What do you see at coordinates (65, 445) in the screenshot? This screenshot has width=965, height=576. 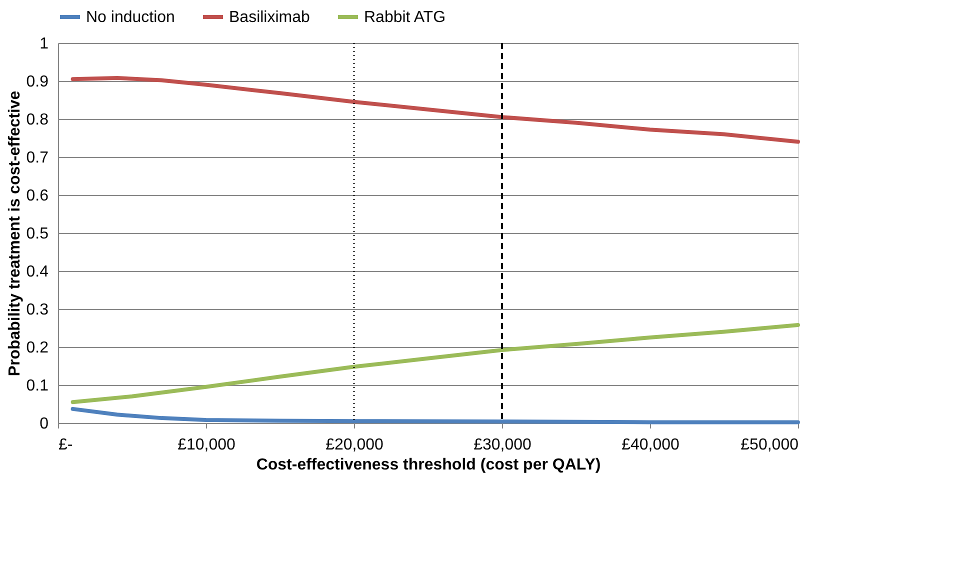 I see `x-tick-label: £-` at bounding box center [65, 445].